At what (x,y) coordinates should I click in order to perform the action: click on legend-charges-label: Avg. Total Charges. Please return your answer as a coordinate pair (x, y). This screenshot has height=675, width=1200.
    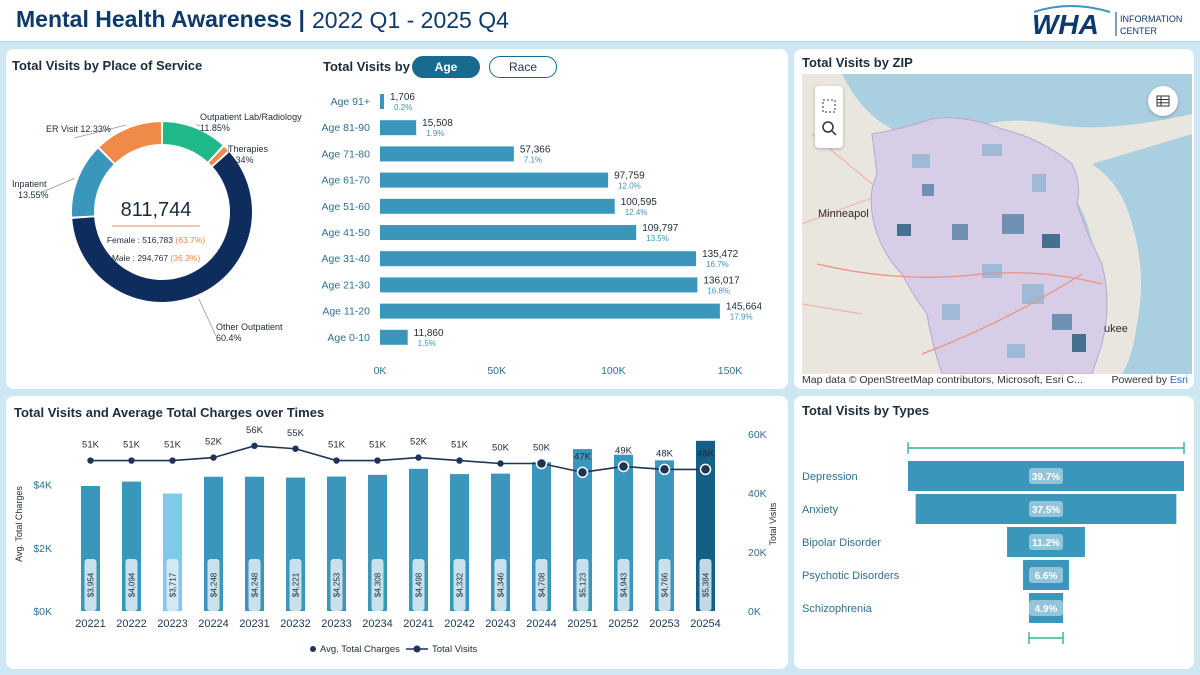
    Looking at the image, I should click on (360, 649).